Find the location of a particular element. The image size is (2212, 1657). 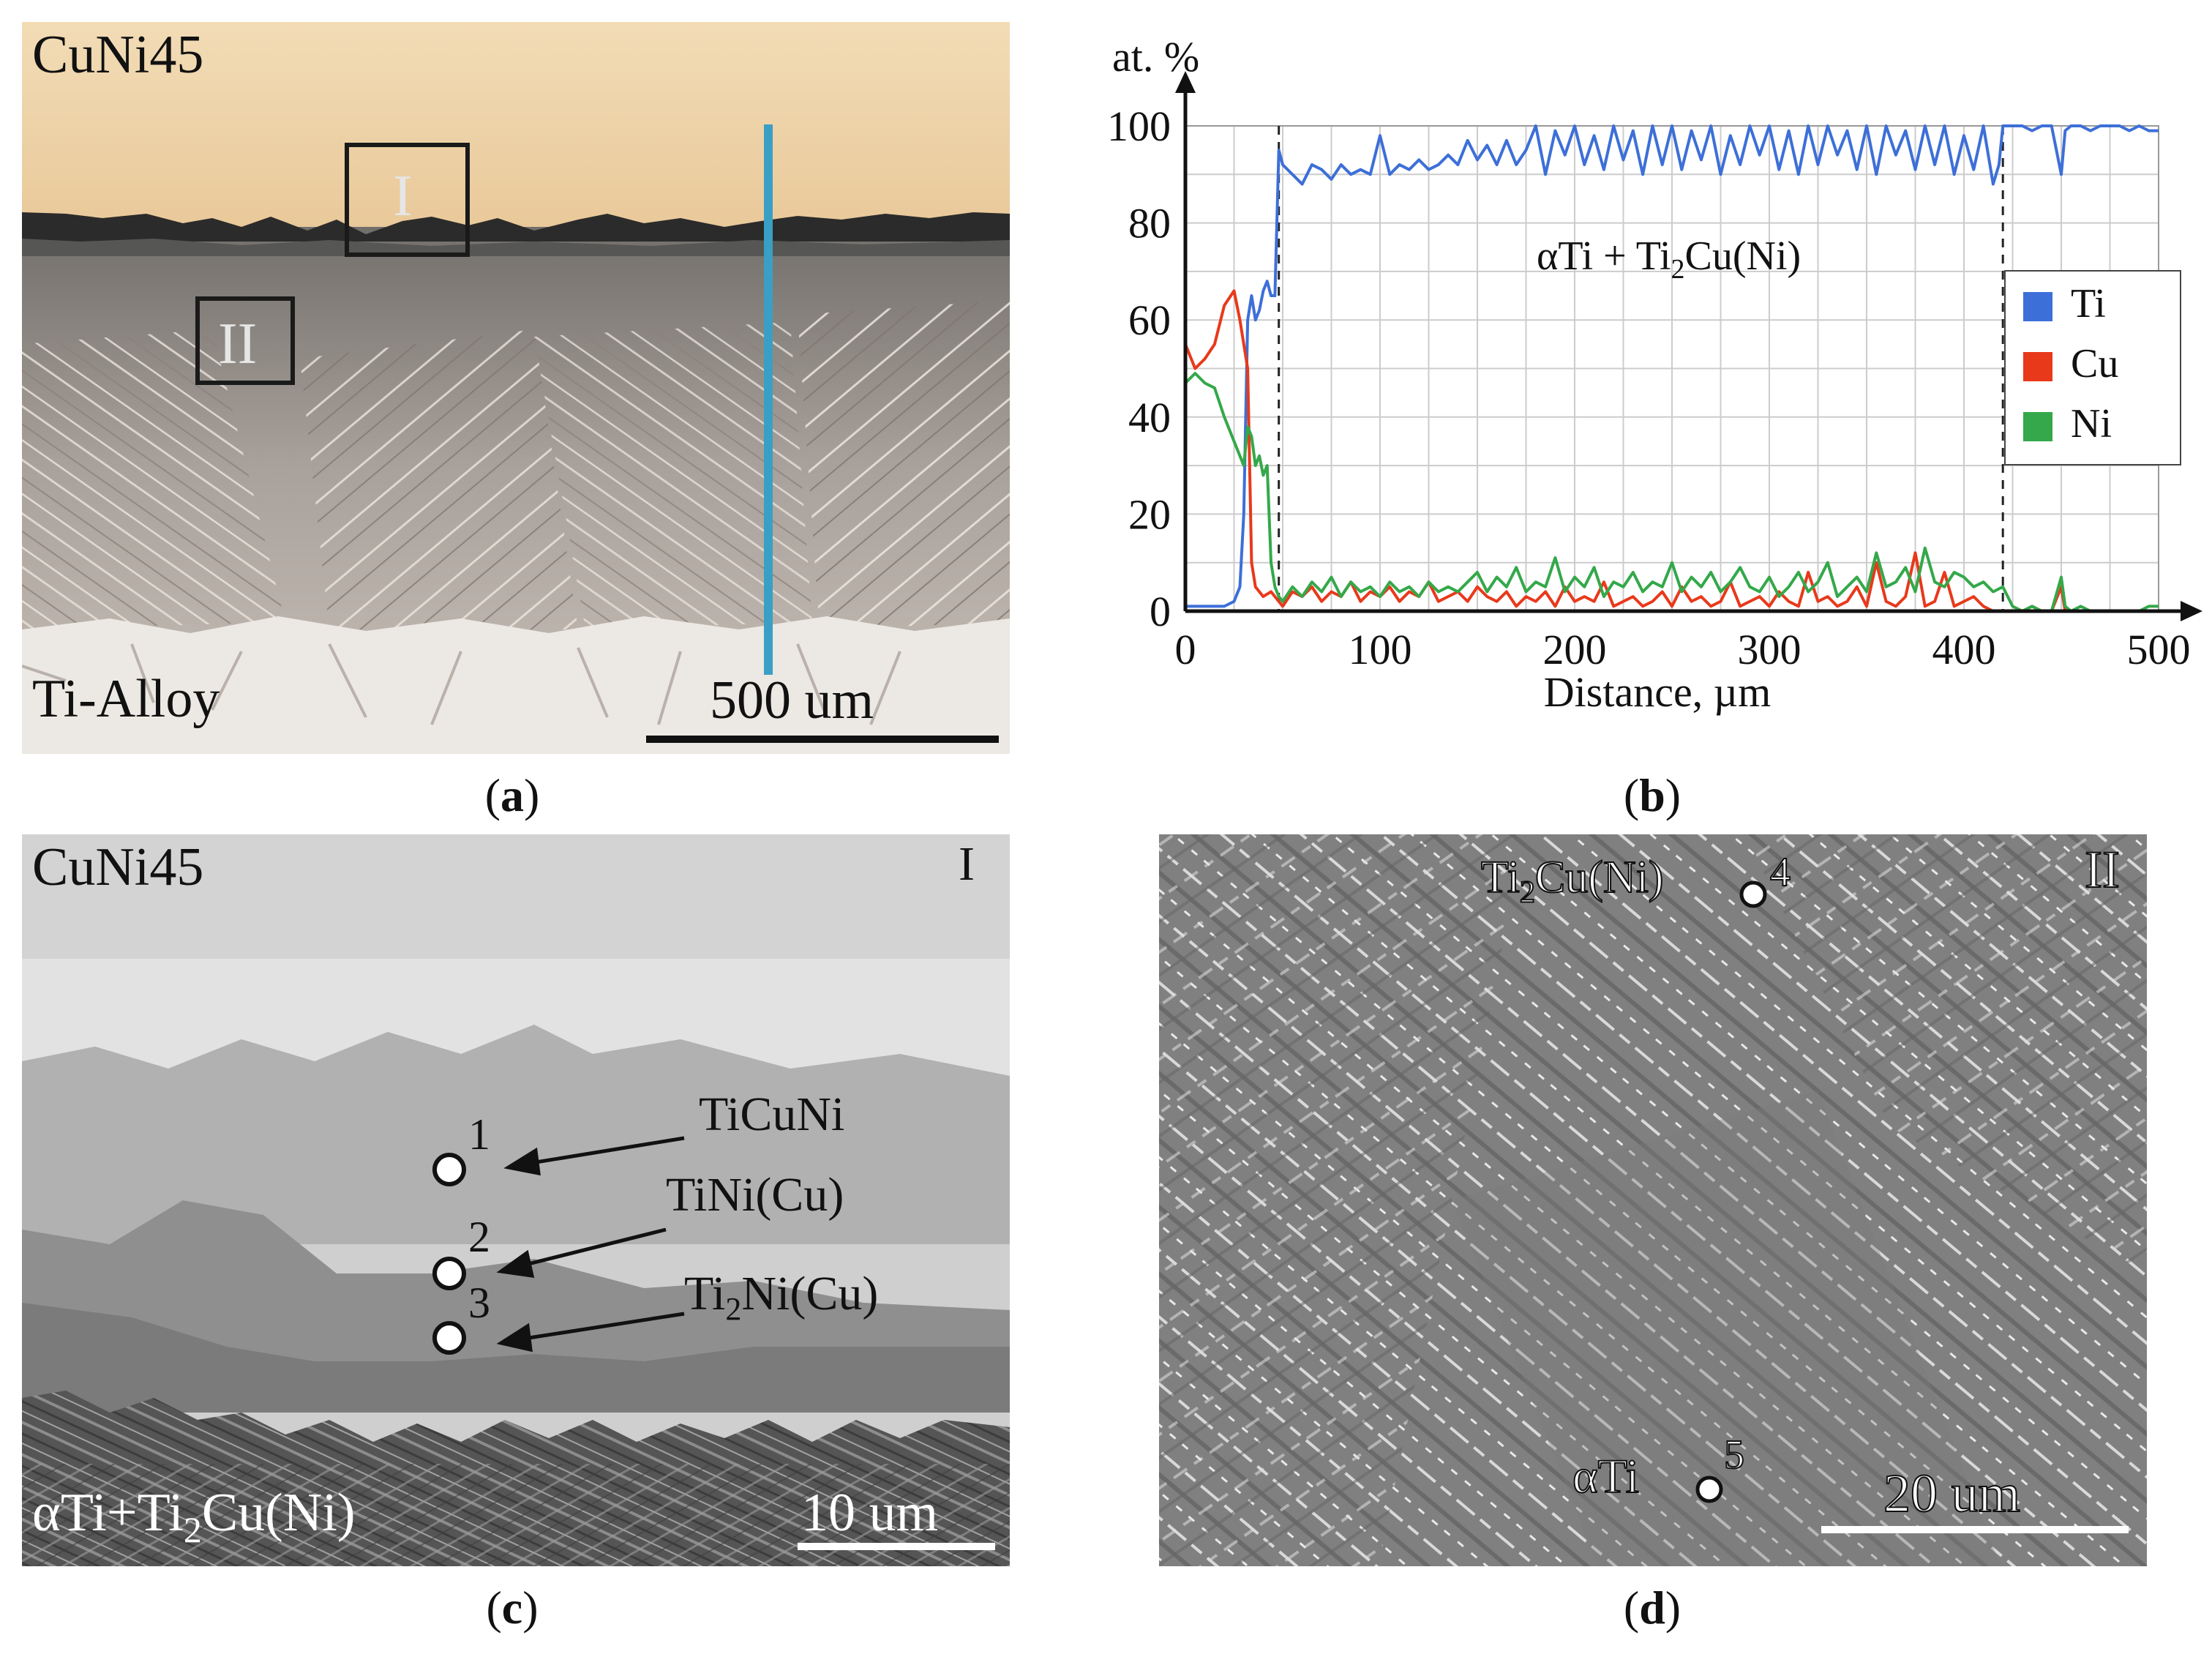

y-tick-label: 80 is located at coordinates (1149, 223).